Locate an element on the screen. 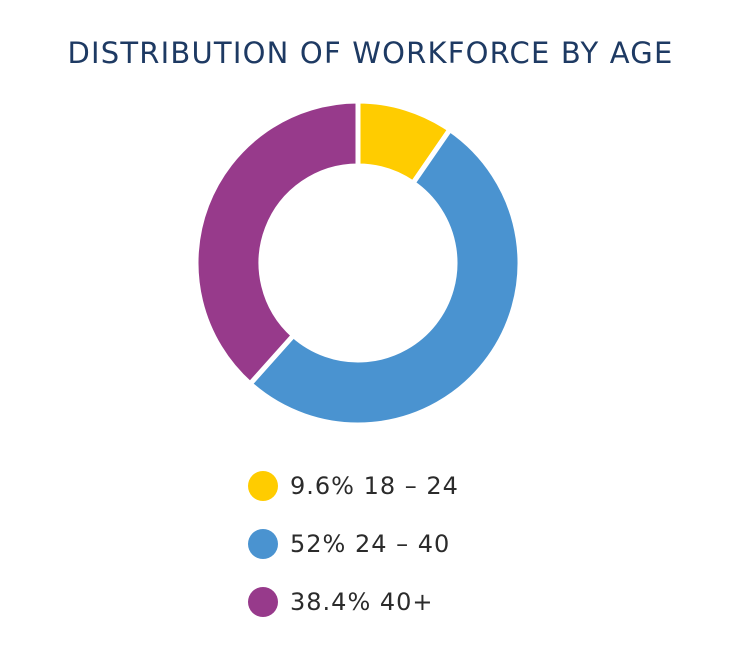 This screenshot has width=741, height=664. legend-label-40-plus: 38.4% 40+ is located at coordinates (362, 602).